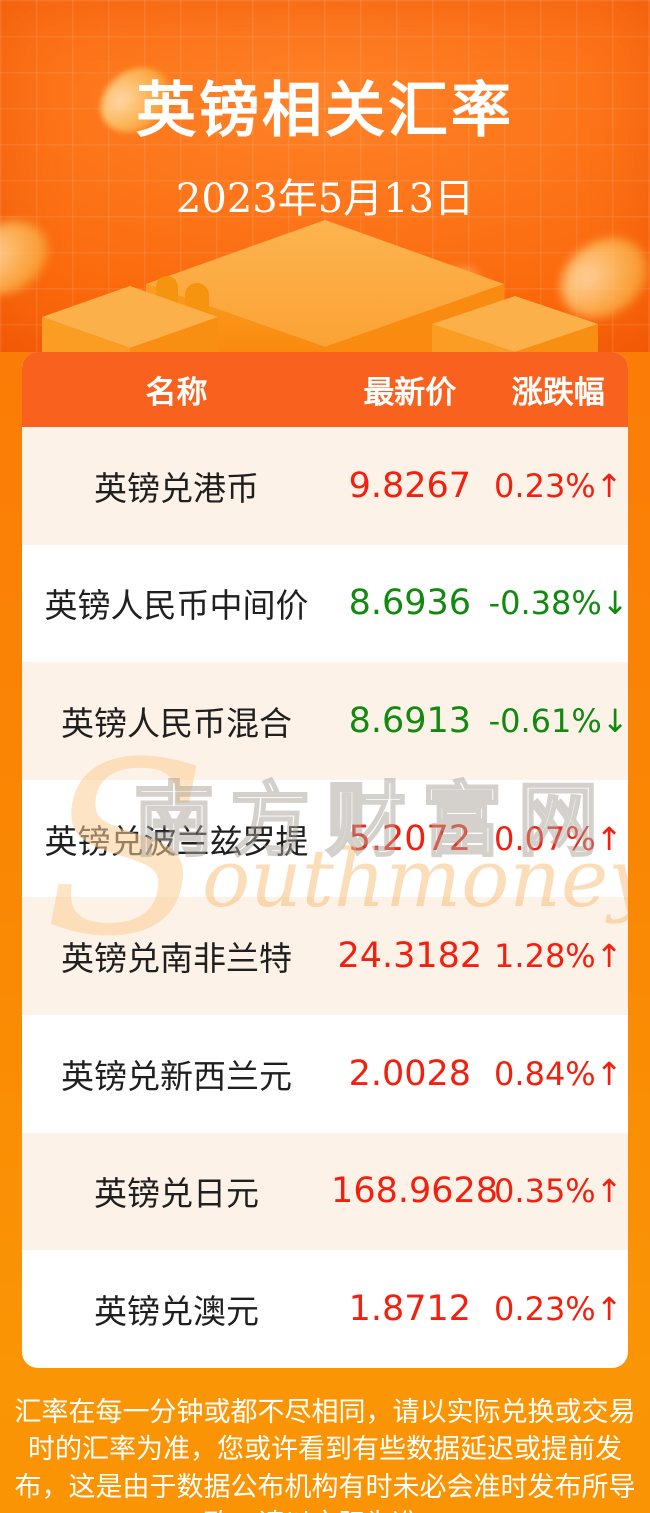 This screenshot has height=1513, width=650. Describe the element at coordinates (325, 389) in the screenshot. I see `table-header-row: 名称 最新价 涨跌幅` at that location.